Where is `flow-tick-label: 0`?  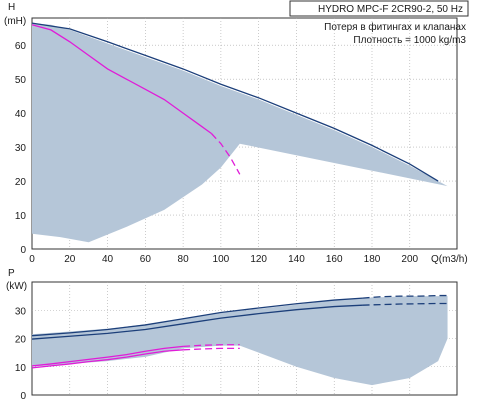
flow-tick-label: 0 is located at coordinates (32, 259).